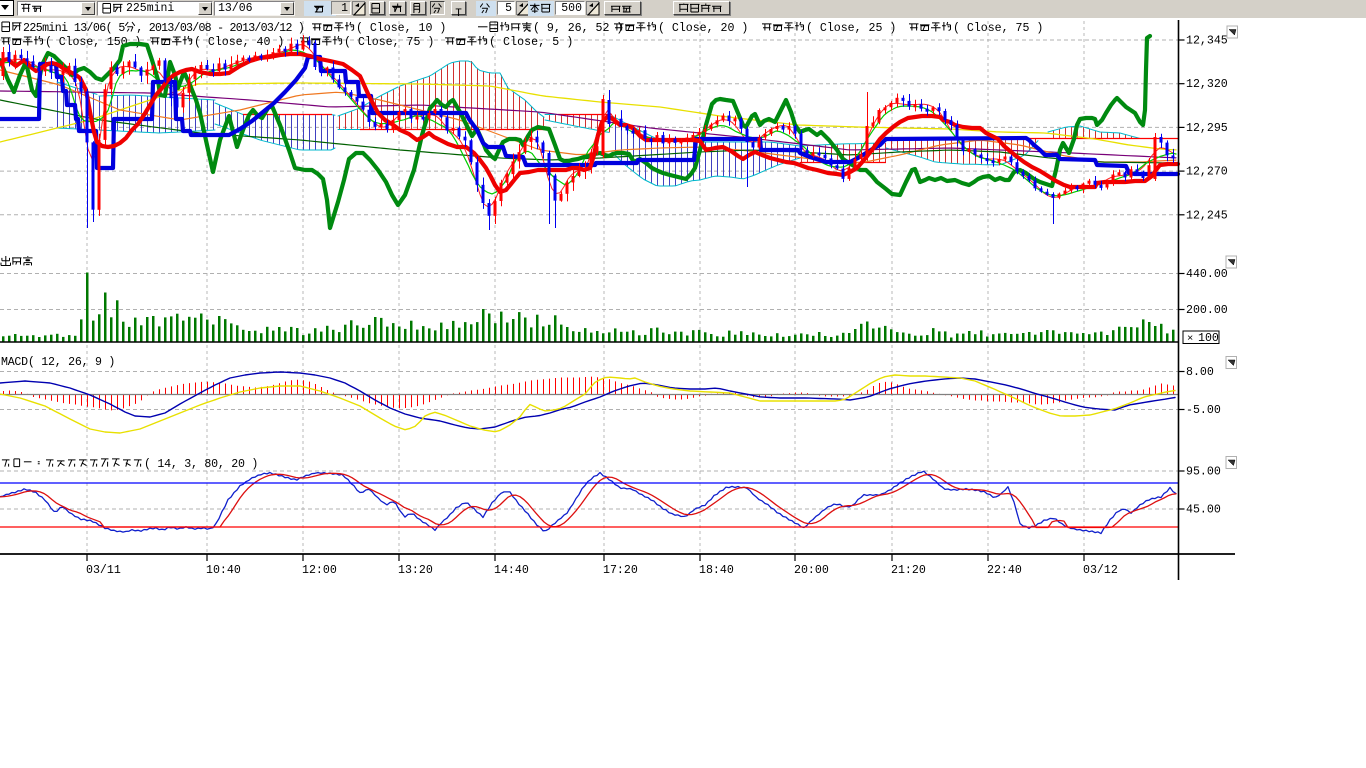 The image size is (1366, 768). What do you see at coordinates (201, 464) in the screenshot?
I see `svg-text: ( 14, 3, 80, 20 )` at bounding box center [201, 464].